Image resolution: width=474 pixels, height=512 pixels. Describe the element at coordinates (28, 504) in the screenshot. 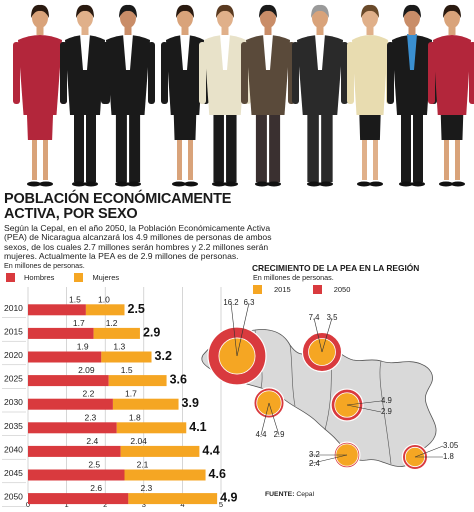

I see `x-tick-label: 0` at that location.